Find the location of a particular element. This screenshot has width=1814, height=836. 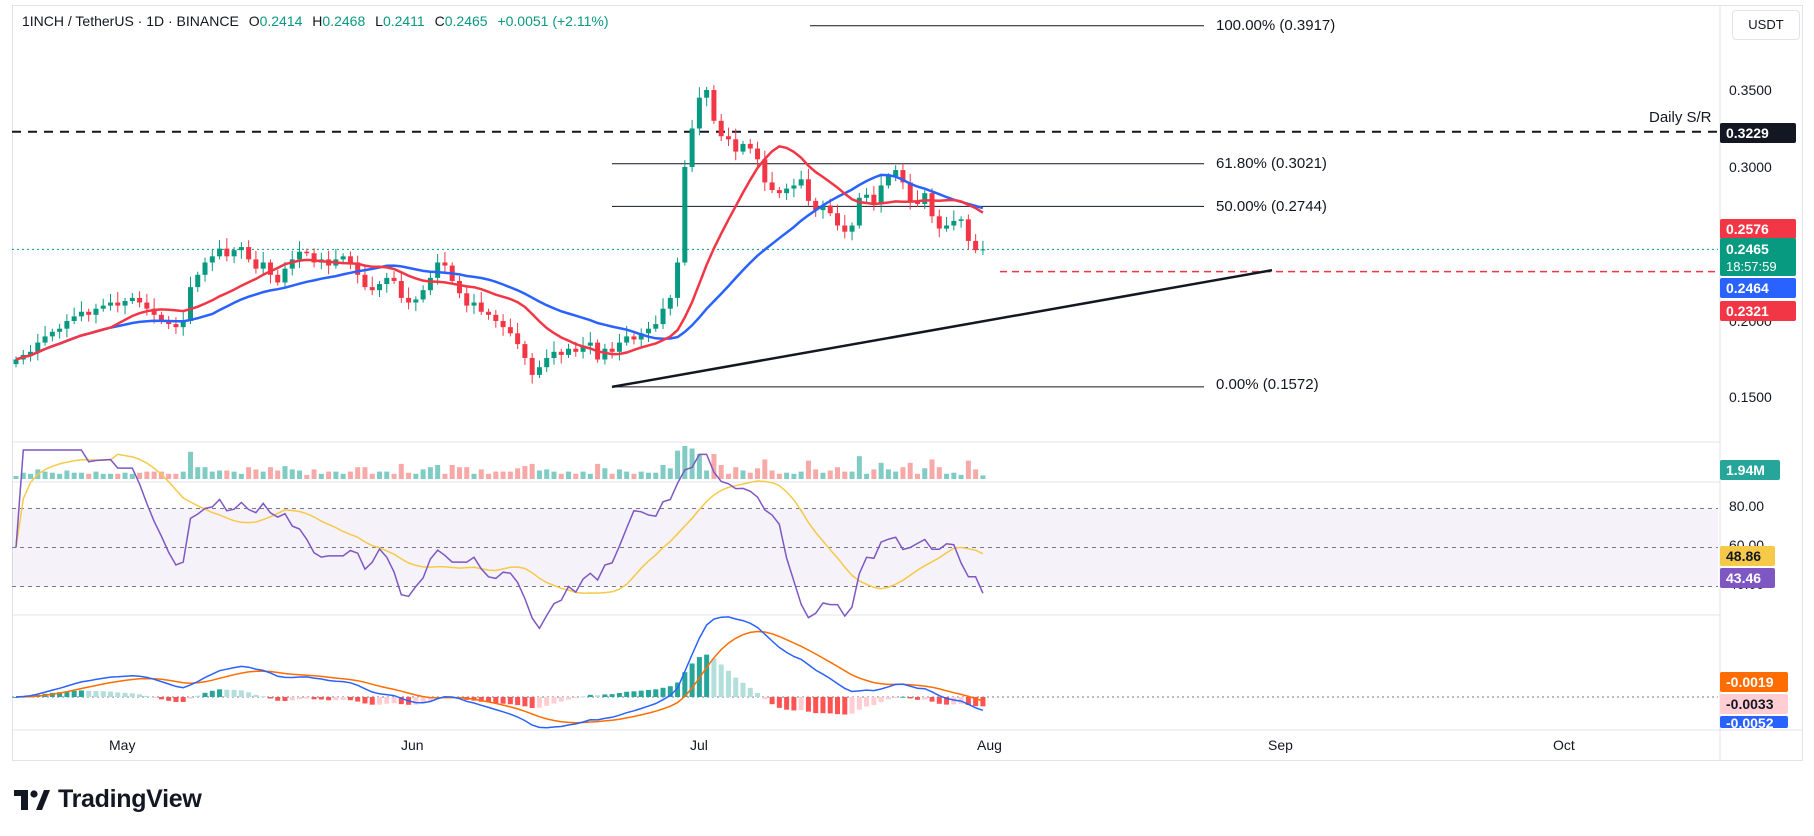

symbol-title: 1INCH / TetherUS · 1D · BINANCE is located at coordinates (130, 21).